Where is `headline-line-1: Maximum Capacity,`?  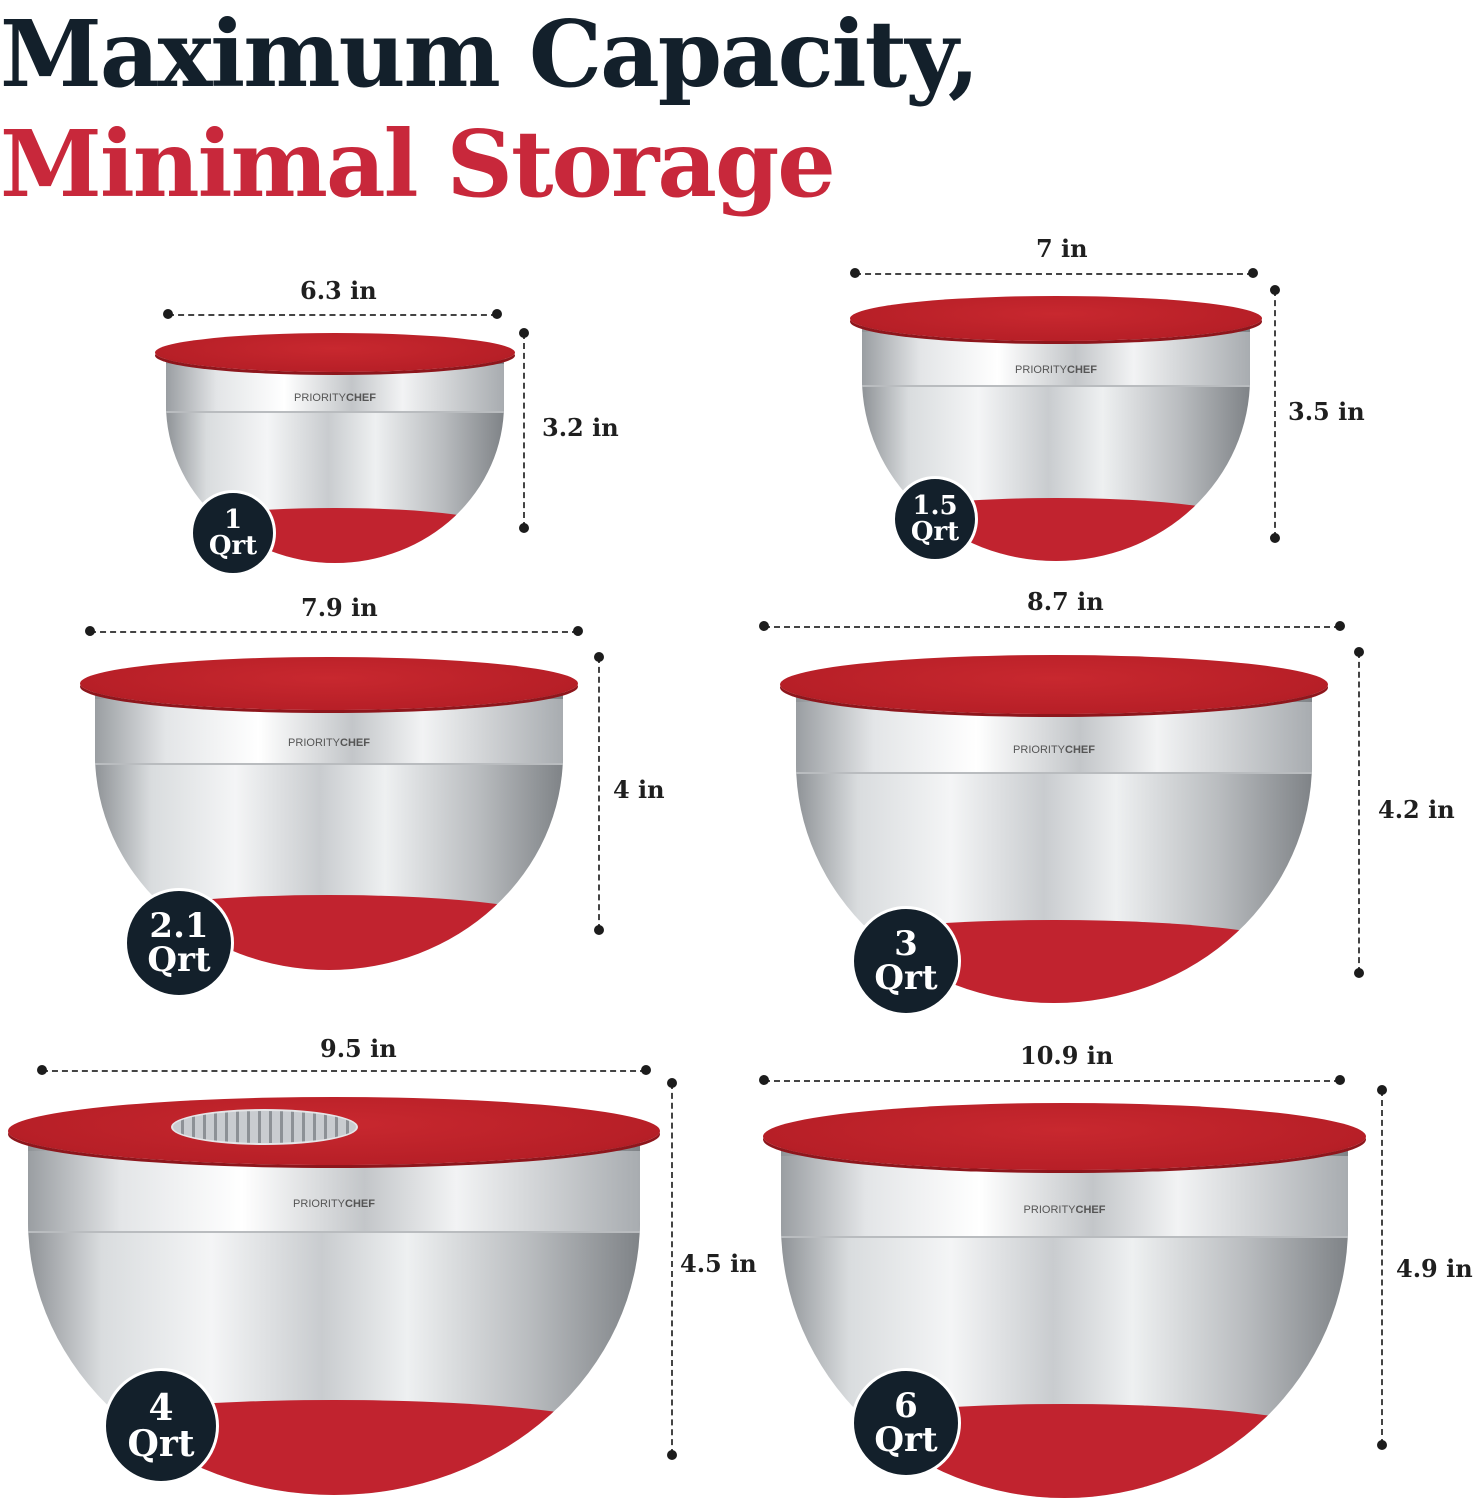
headline-line-1: Maximum Capacity, is located at coordinates (490, 54).